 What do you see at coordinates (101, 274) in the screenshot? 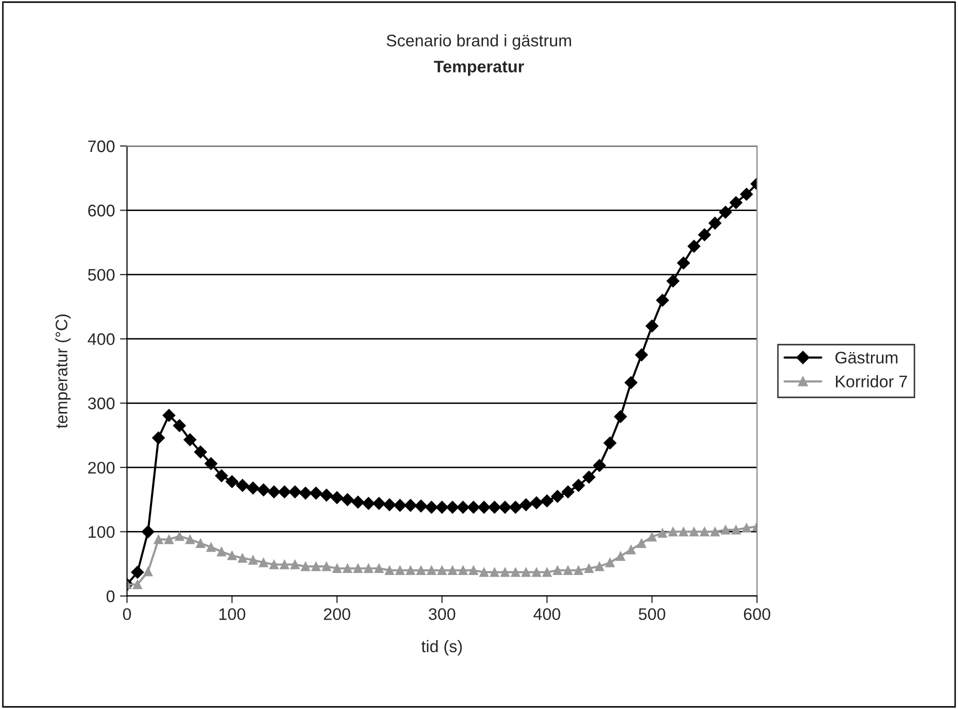
I see `y-tick-label: 500` at bounding box center [101, 274].